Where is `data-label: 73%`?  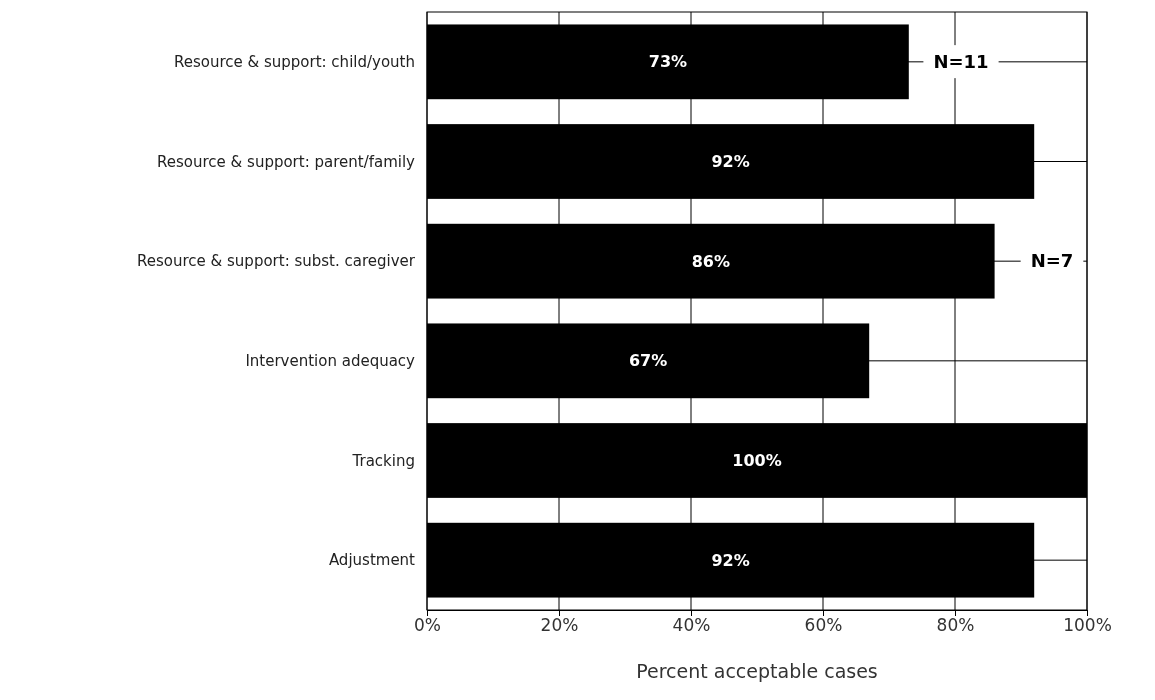
data-label: 73% is located at coordinates (668, 62).